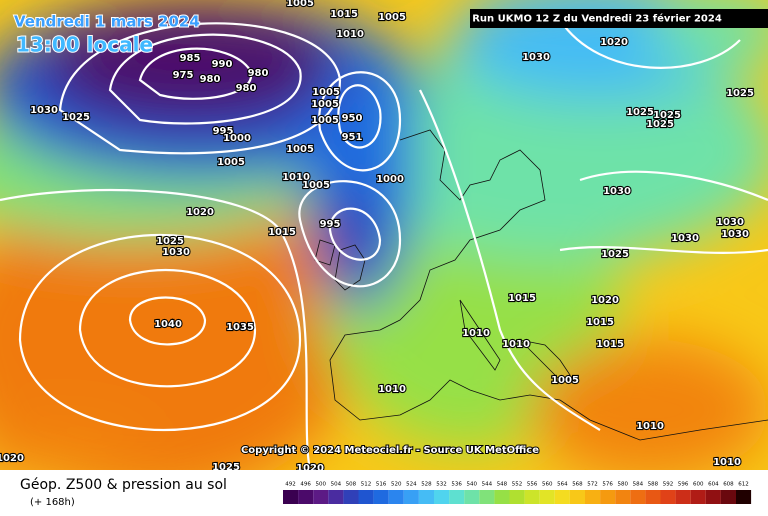 The height and width of the screenshot is (516, 768). Describe the element at coordinates (190, 58) in the screenshot. I see `isobar-label: 985` at that location.